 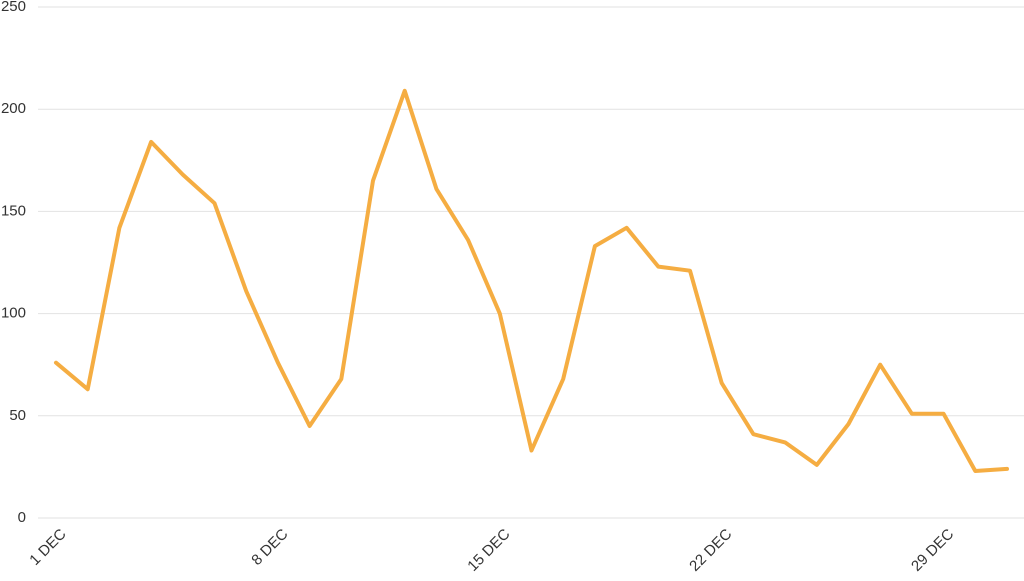 What do you see at coordinates (488, 550) in the screenshot?
I see `x-tick-label: 15 DEC` at bounding box center [488, 550].